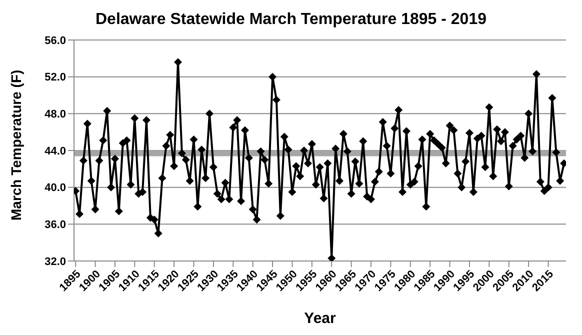 The width and height of the screenshot is (582, 335). Describe the element at coordinates (55, 188) in the screenshot. I see `y-tick-label: 40.0` at that location.